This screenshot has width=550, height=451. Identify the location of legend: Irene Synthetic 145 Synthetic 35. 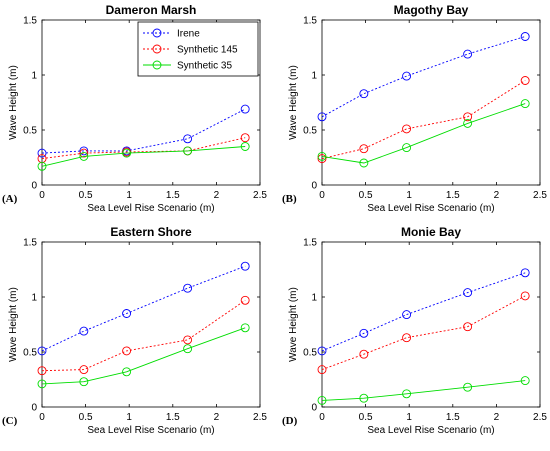
(198, 49).